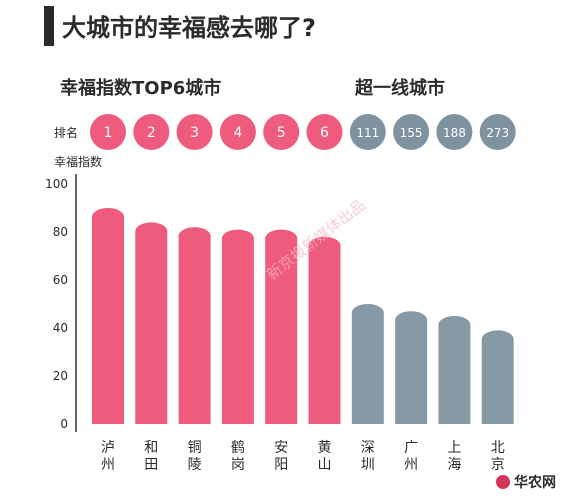  Describe the element at coordinates (49, 26) in the screenshot. I see `title-accent-bar` at that location.